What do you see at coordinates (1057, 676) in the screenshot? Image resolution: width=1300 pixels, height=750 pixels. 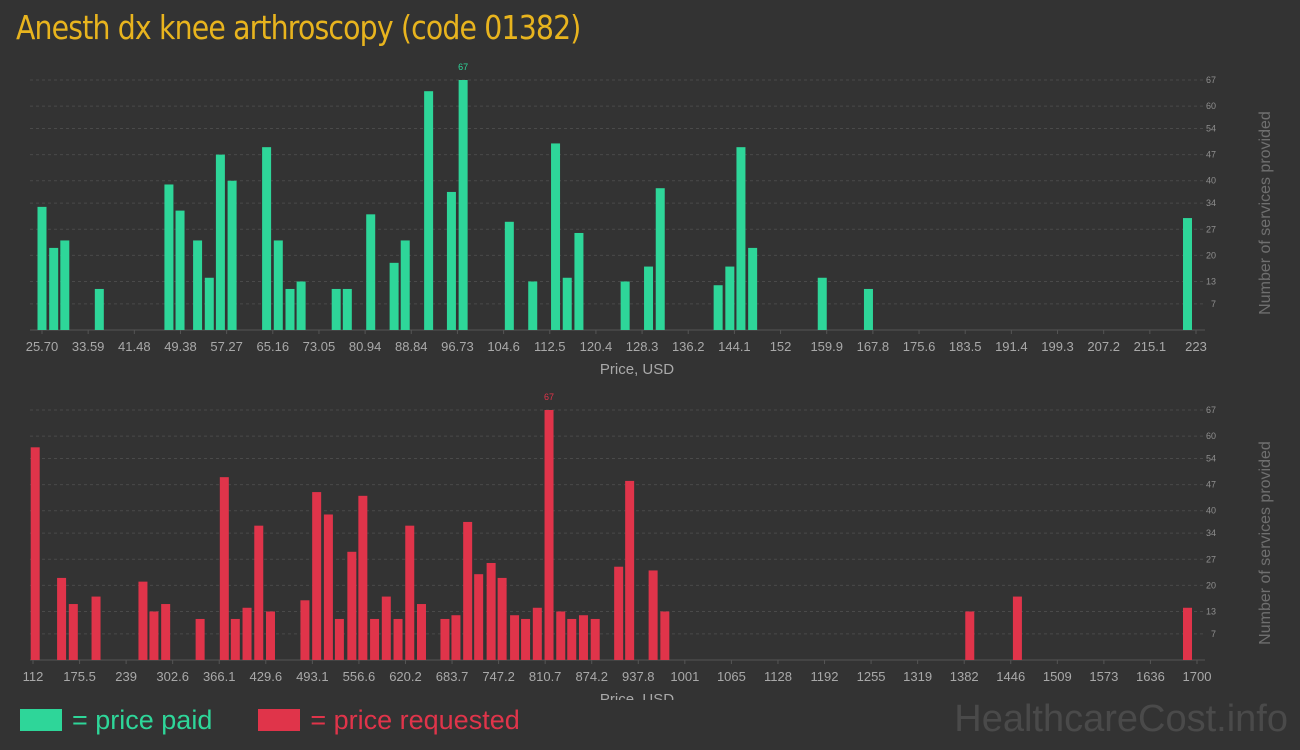 I see `x-tick-label: 1509` at bounding box center [1057, 676].